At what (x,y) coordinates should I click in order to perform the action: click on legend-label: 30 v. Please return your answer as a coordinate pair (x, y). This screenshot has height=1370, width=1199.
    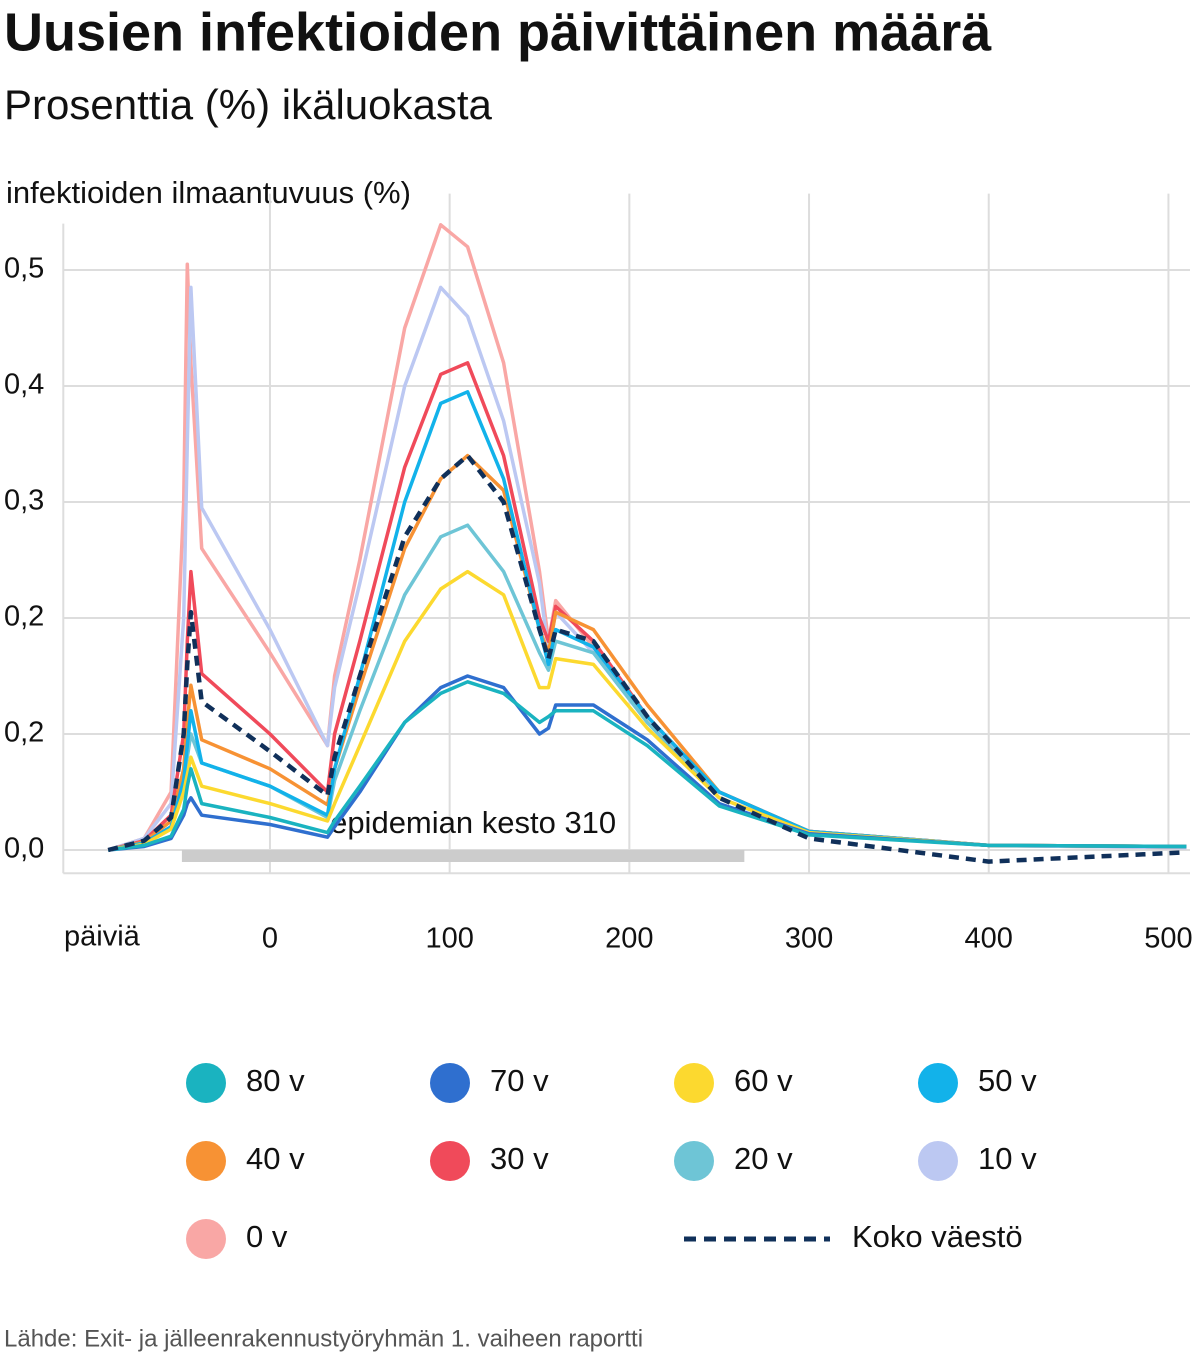
    Looking at the image, I should click on (519, 1158).